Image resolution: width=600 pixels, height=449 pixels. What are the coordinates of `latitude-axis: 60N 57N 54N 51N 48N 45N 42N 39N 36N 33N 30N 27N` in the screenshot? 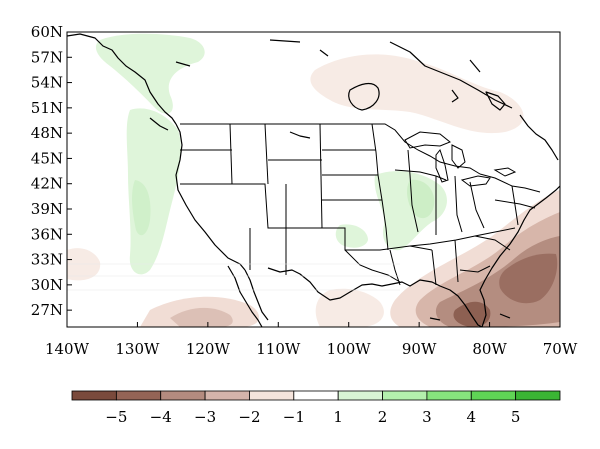 It's located at (51, 171).